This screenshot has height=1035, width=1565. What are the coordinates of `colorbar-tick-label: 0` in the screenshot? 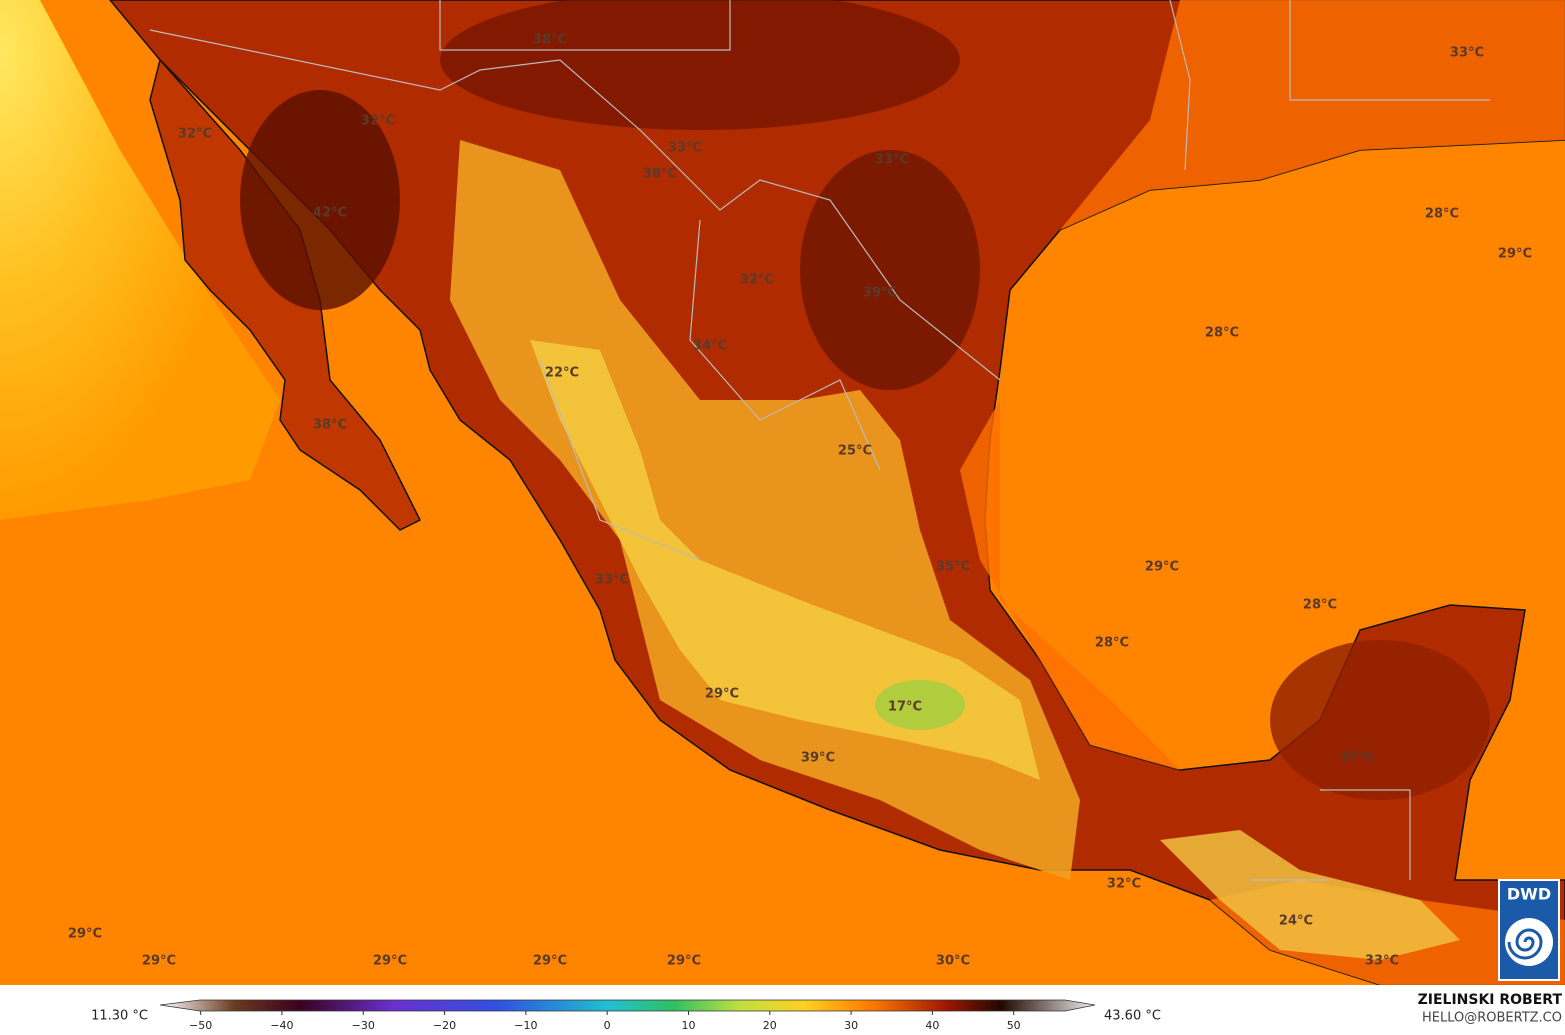 It's located at (607, 1025).